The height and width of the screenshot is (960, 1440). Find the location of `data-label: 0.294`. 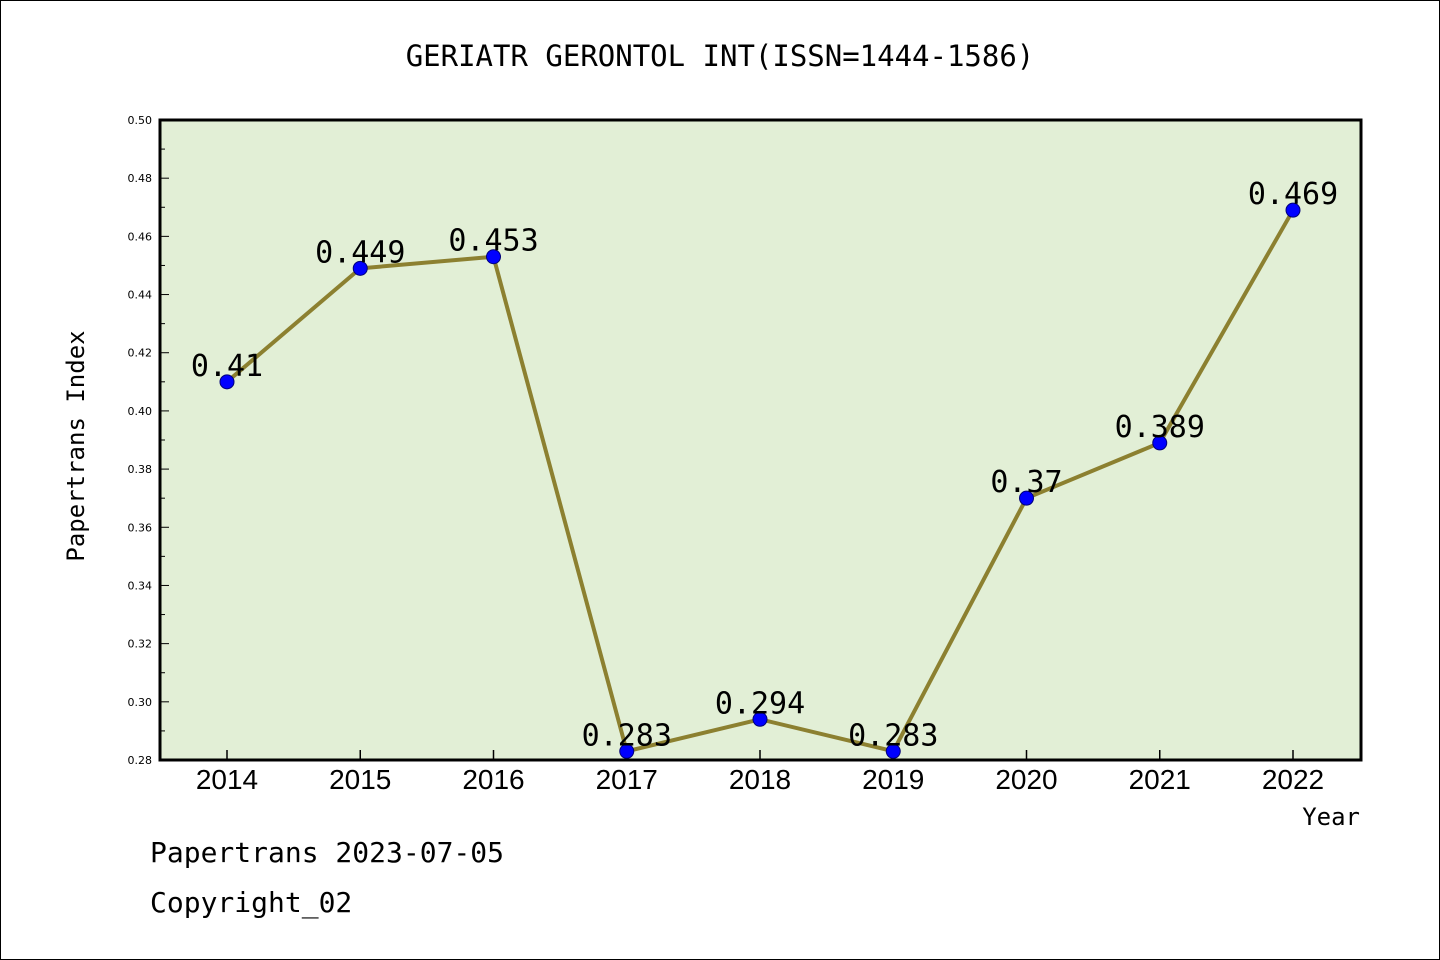

data-label: 0.294 is located at coordinates (760, 703).